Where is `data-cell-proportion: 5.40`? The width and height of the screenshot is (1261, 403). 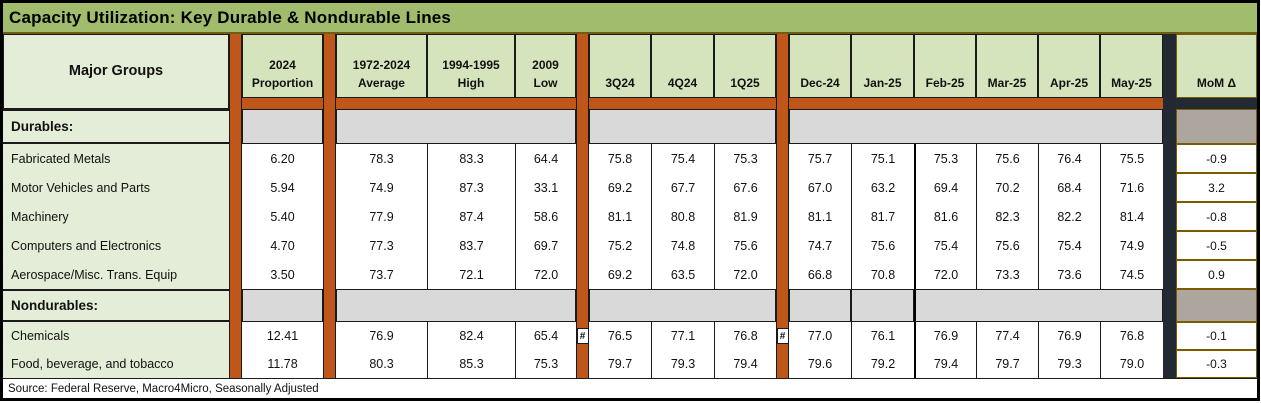
data-cell-proportion: 5.40 is located at coordinates (282, 216).